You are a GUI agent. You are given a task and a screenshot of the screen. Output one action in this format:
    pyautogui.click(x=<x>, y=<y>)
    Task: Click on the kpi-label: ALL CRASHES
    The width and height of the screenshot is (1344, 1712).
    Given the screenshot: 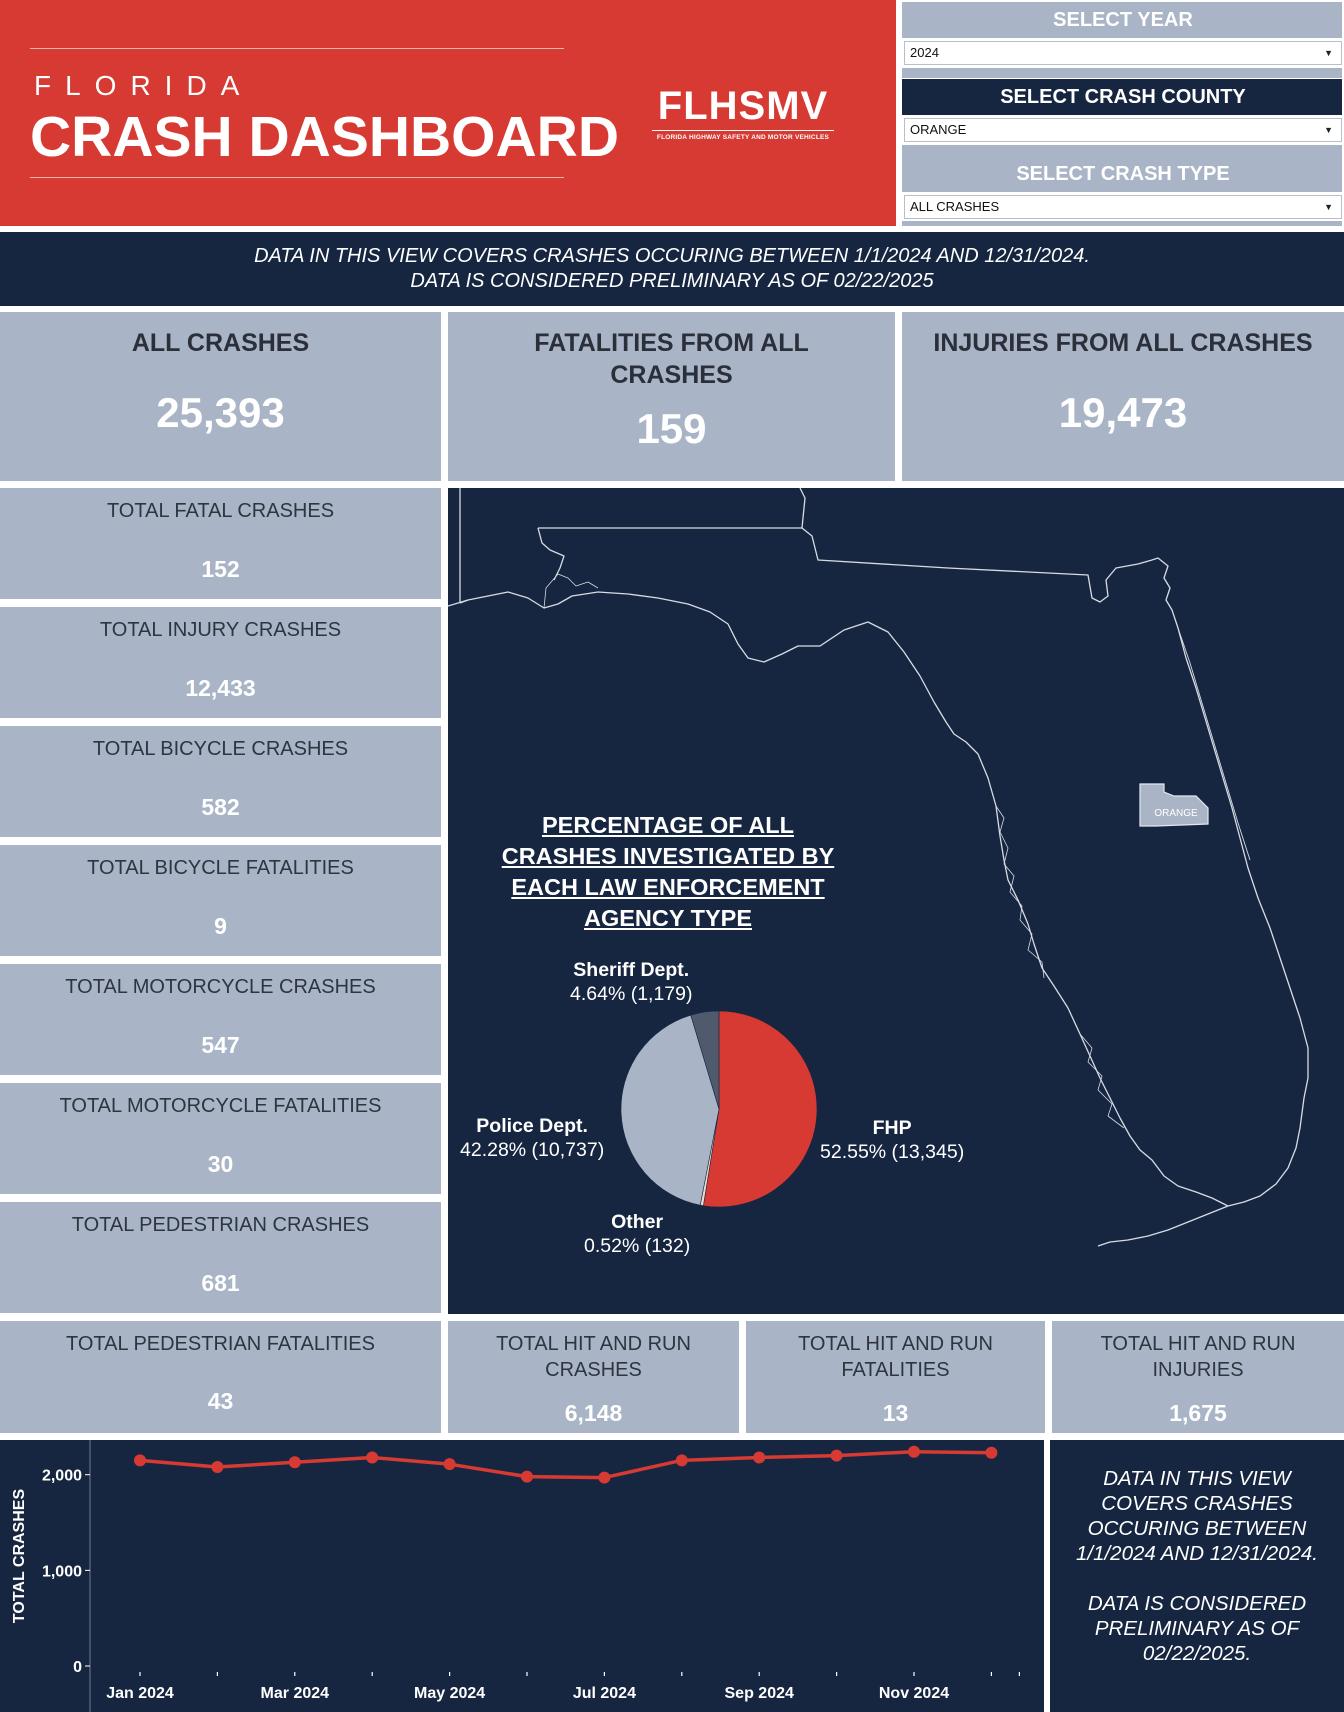 What is the action you would take?
    pyautogui.click(x=220, y=343)
    